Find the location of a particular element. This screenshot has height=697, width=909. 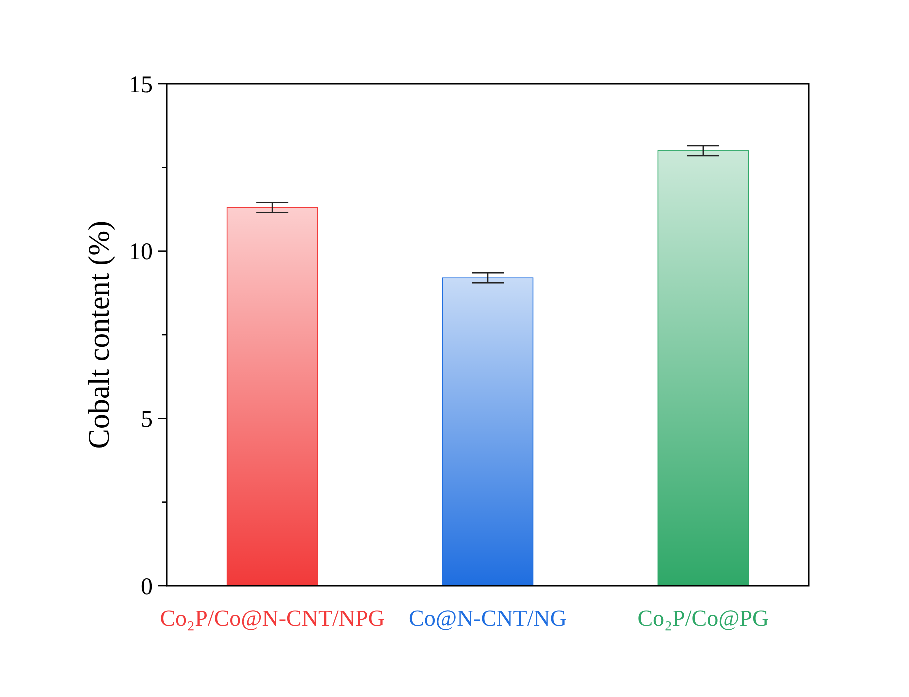

y-axis-title: Cobalt content (%) is located at coordinates (99, 335).